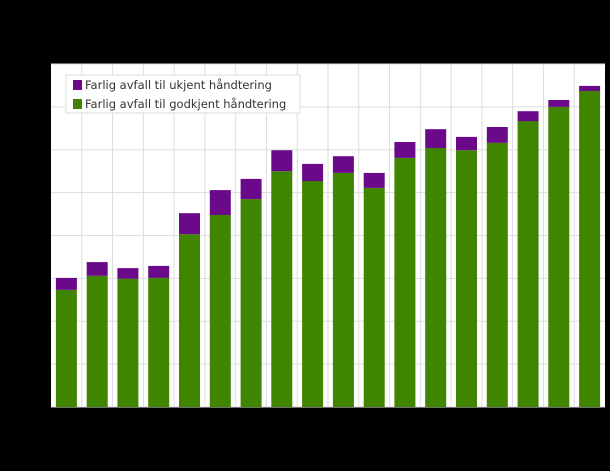 This screenshot has height=471, width=610. What do you see at coordinates (77, 104) in the screenshot?
I see `legend-swatch-godkjent` at bounding box center [77, 104].